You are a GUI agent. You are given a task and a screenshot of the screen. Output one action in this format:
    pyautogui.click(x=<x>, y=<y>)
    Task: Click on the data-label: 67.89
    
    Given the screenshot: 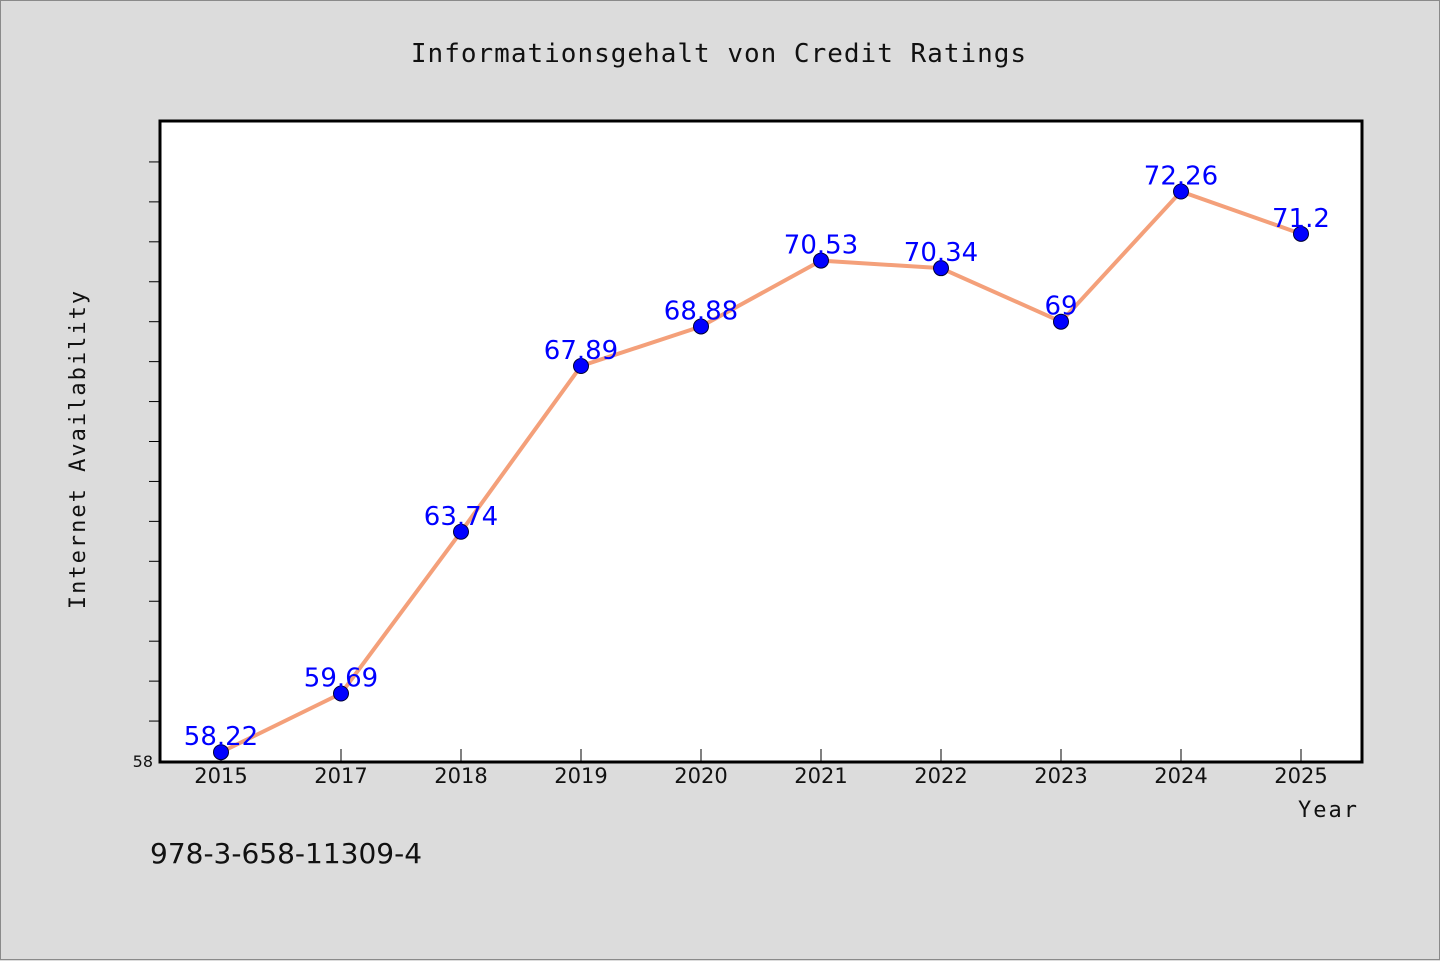 What is the action you would take?
    pyautogui.click(x=581, y=351)
    